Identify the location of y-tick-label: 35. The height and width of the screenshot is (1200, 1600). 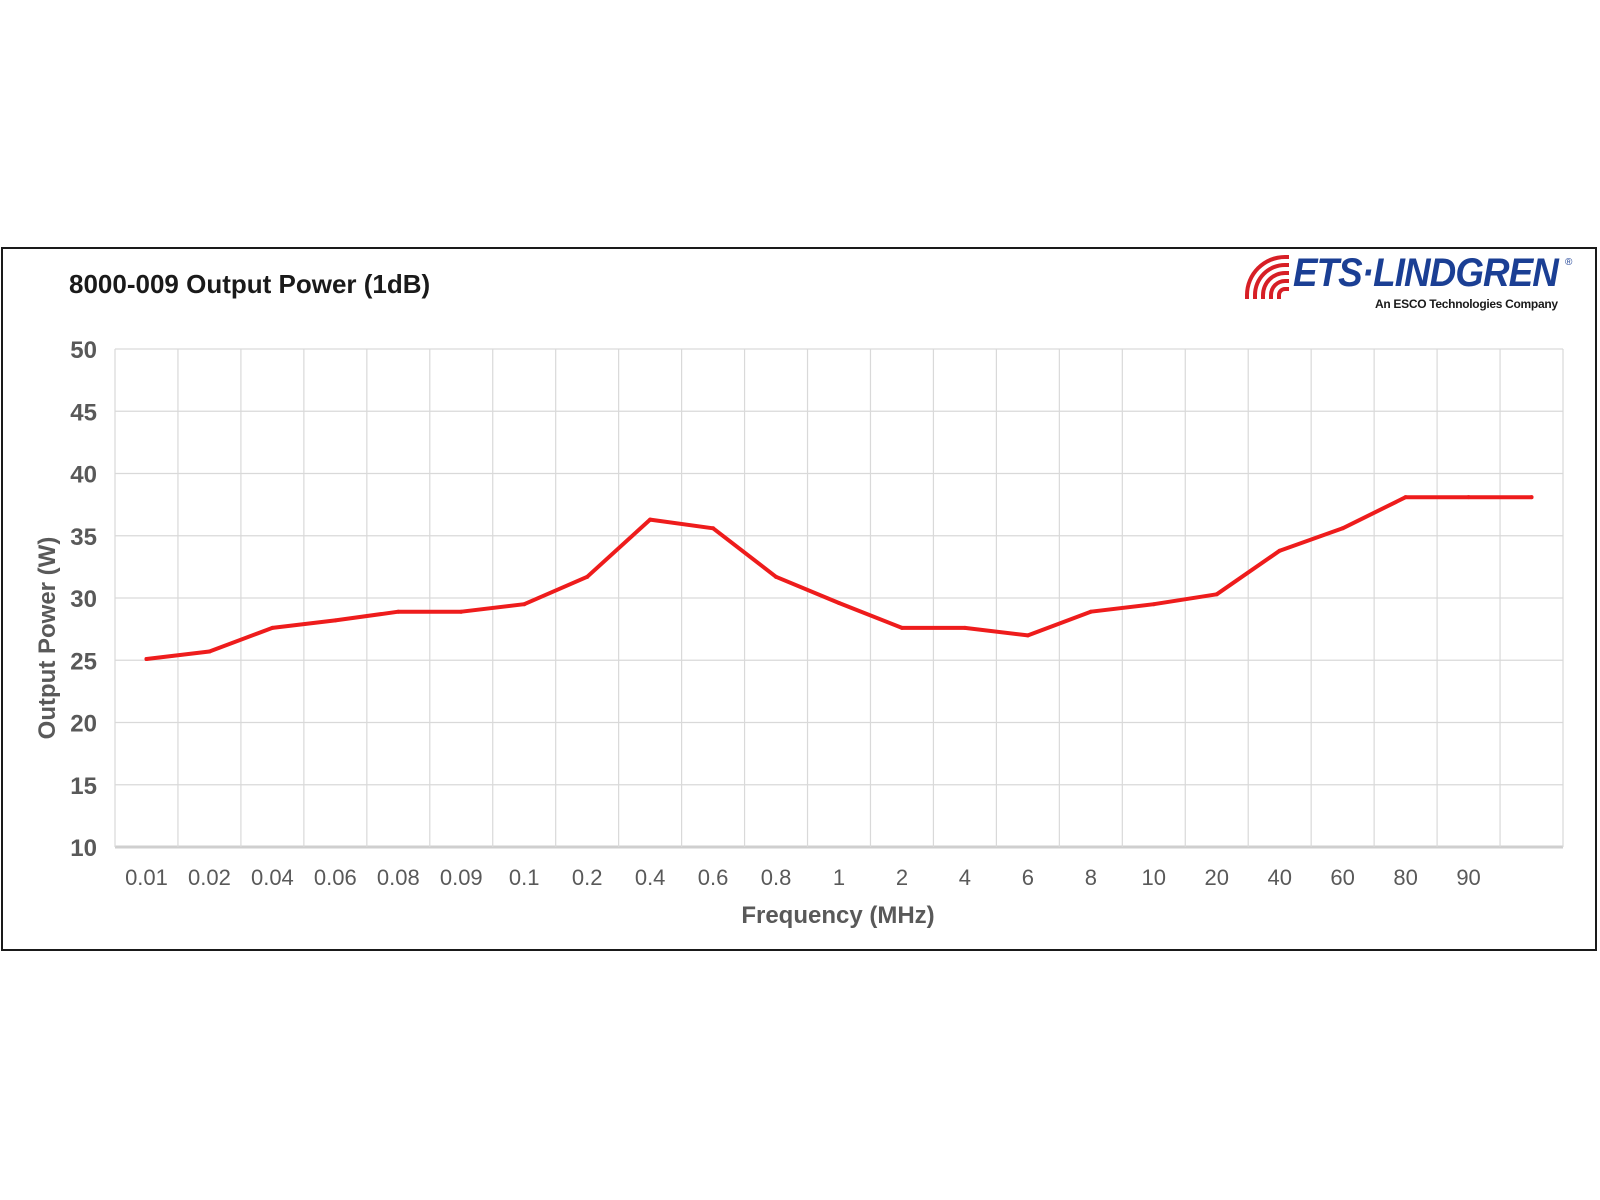
(83, 537).